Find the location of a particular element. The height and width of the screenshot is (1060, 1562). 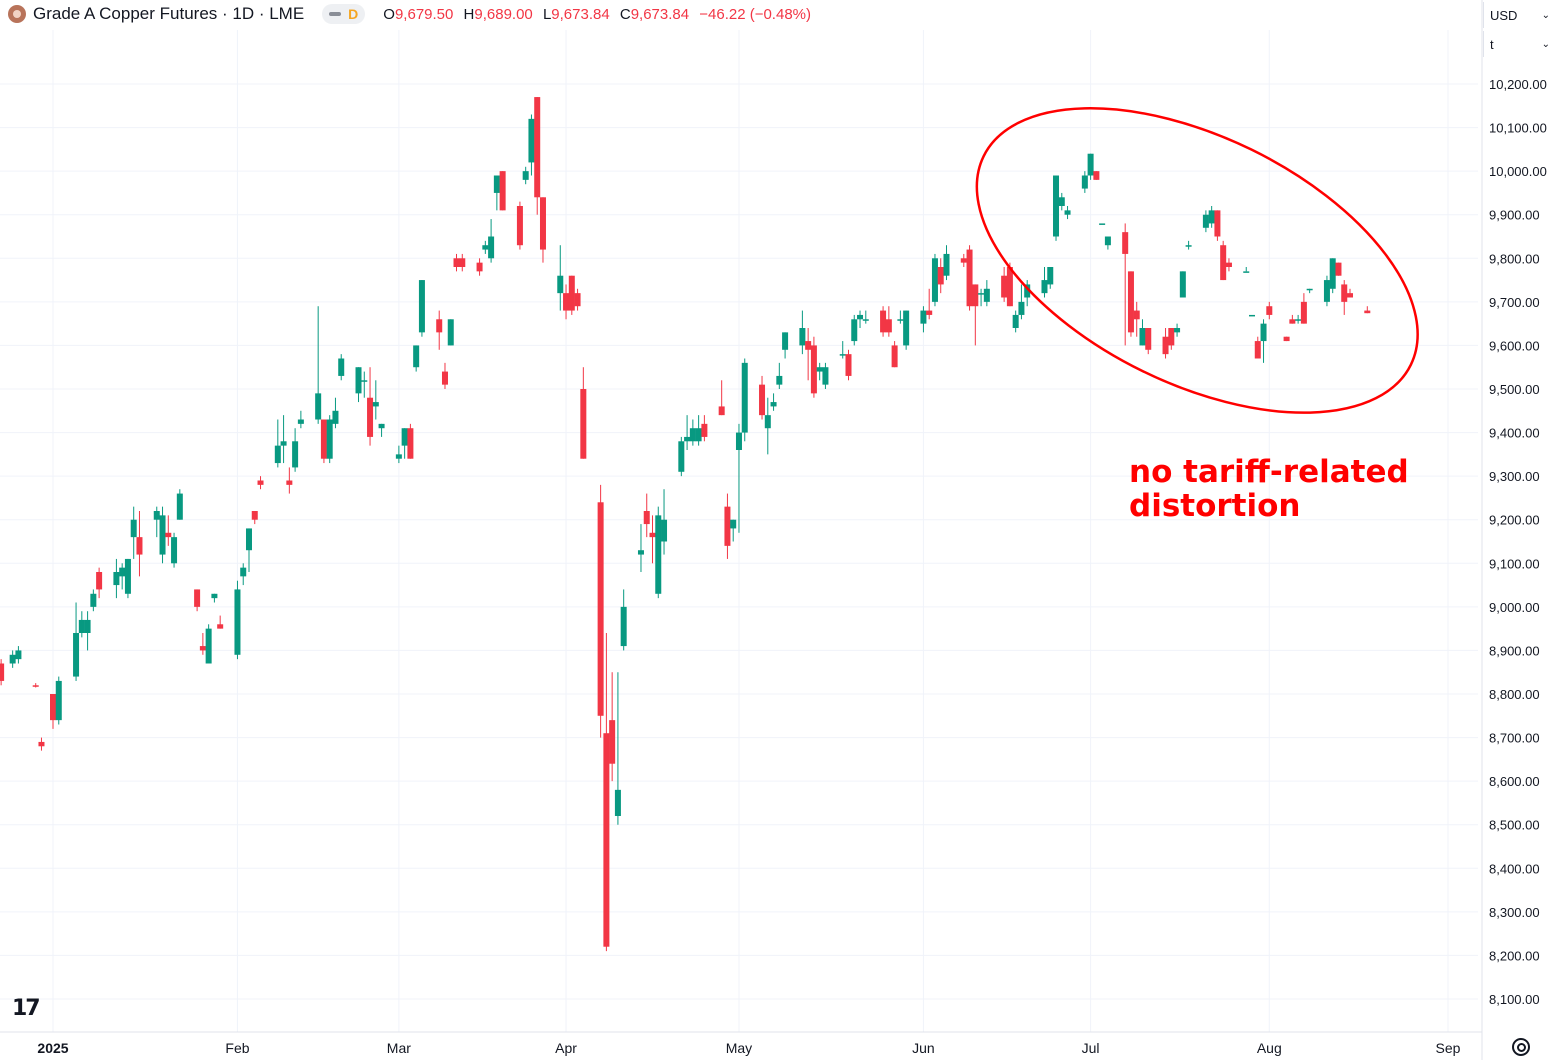

annotation-text: no tariff-related distortion is located at coordinates (1269, 489).